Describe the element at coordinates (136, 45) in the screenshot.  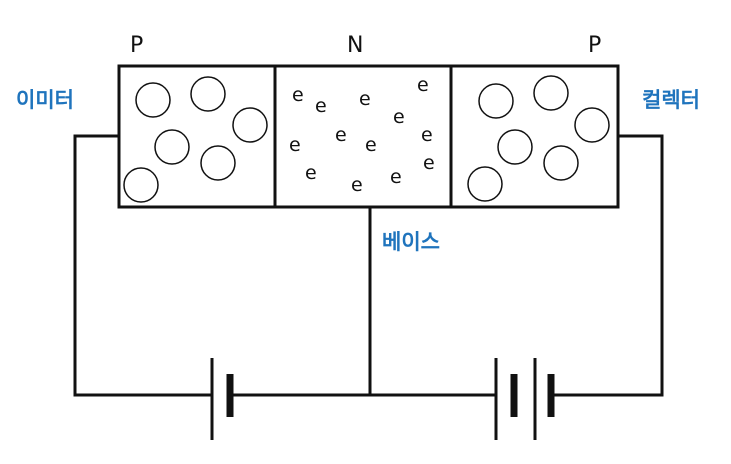
I see `region-label-p-left: P` at that location.